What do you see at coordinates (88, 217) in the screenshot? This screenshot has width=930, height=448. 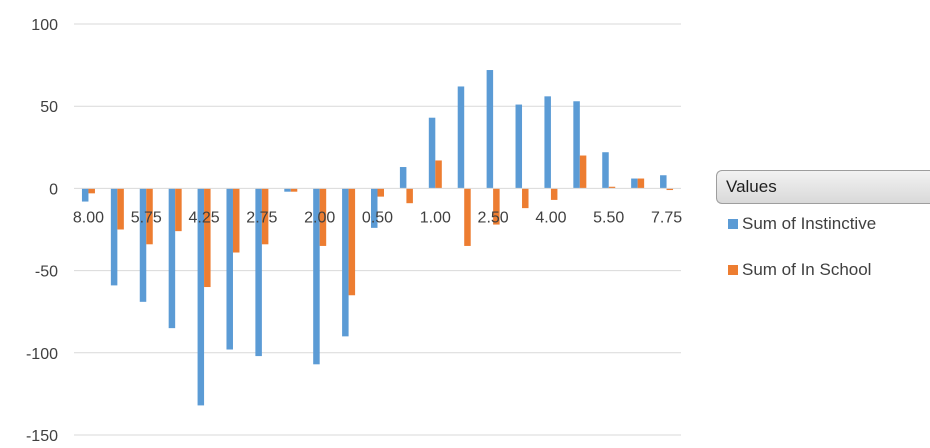 I see `x-tick-label: 8.00` at bounding box center [88, 217].